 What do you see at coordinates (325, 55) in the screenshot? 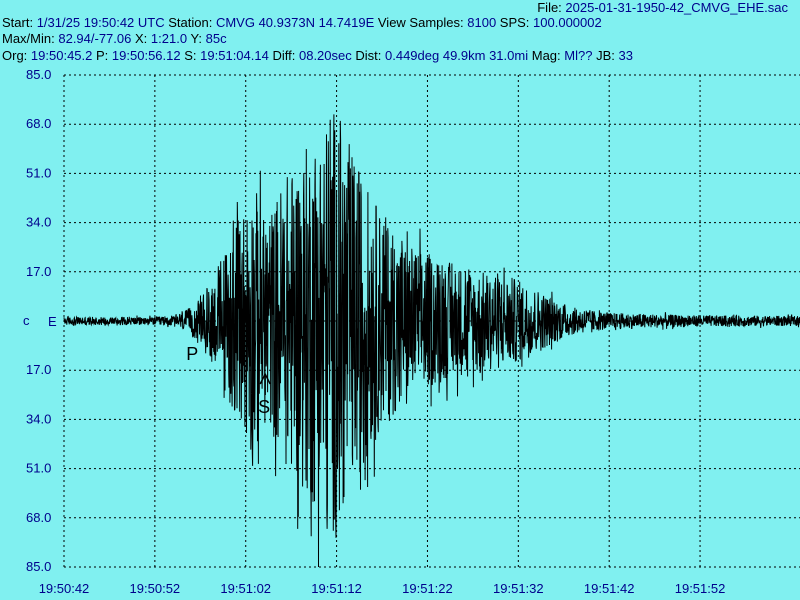
I see `diff-value: 08.20sec` at bounding box center [325, 55].